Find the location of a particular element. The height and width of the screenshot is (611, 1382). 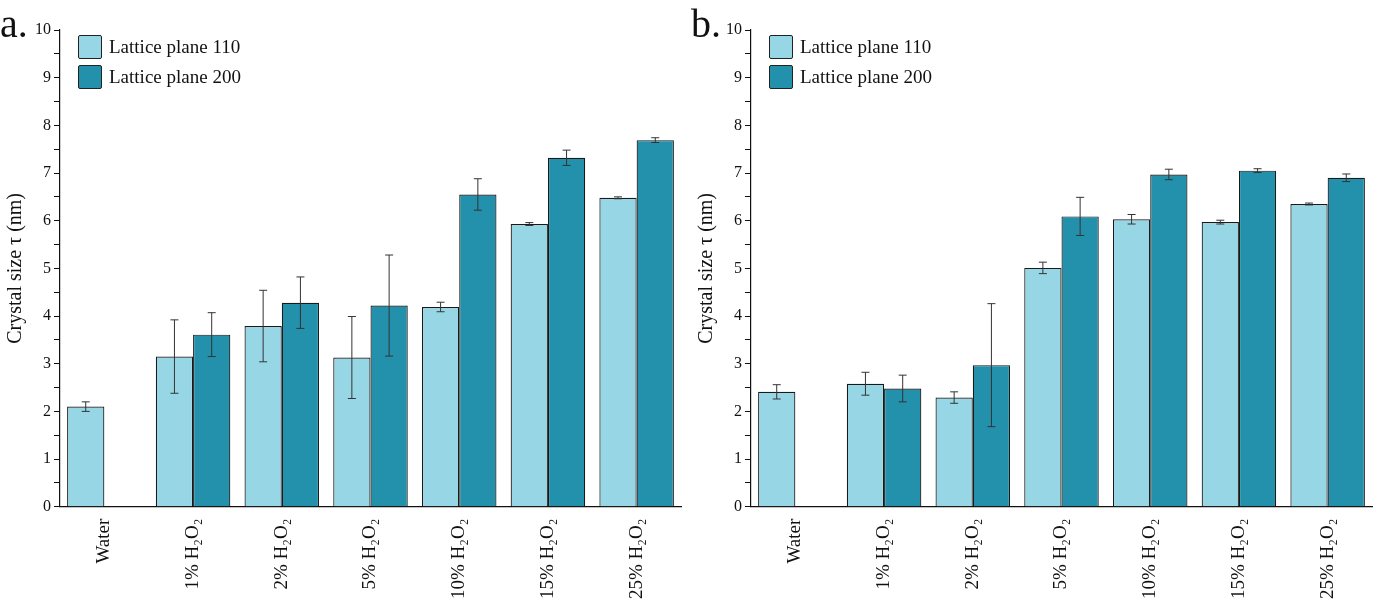

chart-title: b. is located at coordinates (706, 23).